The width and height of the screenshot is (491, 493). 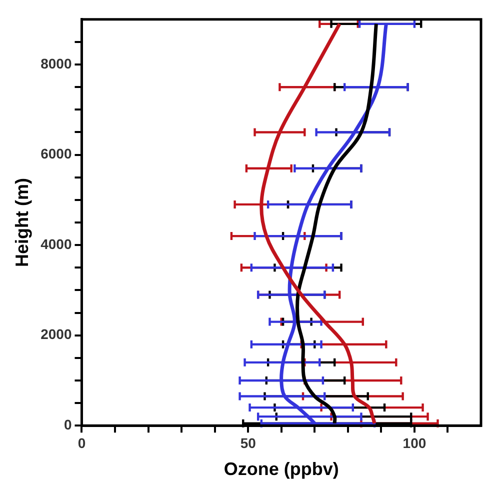 I want to click on x-axis-title: Ozone (ppbv), so click(x=281, y=469).